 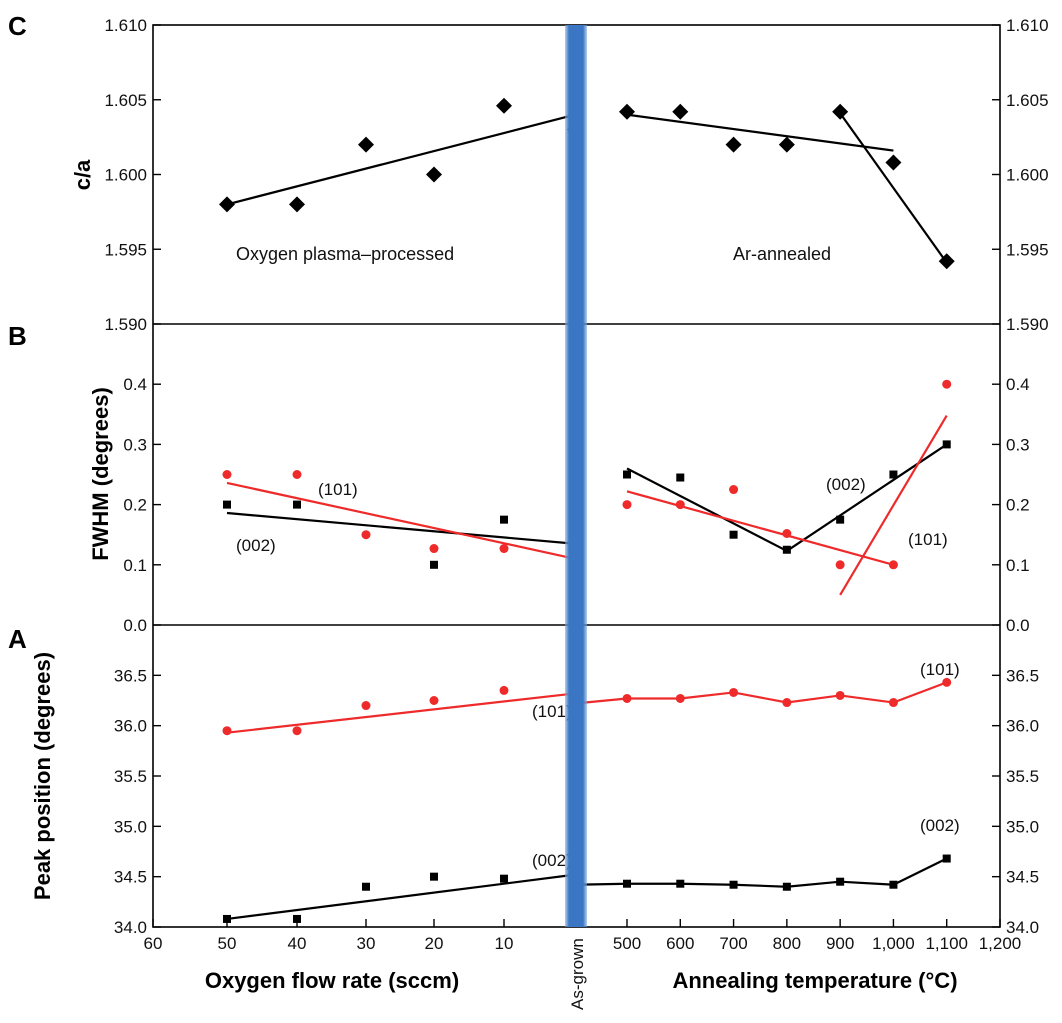 What do you see at coordinates (504, 943) in the screenshot?
I see `x-tick-label: 10` at bounding box center [504, 943].